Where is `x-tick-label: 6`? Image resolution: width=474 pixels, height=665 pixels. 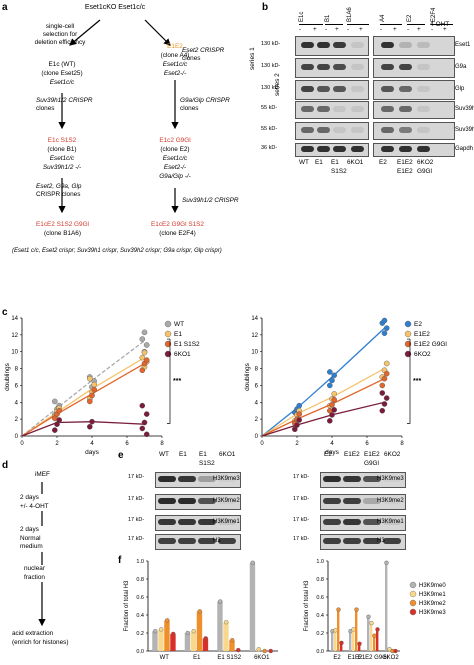 x-tick-label: 6 is located at coordinates (367, 444).